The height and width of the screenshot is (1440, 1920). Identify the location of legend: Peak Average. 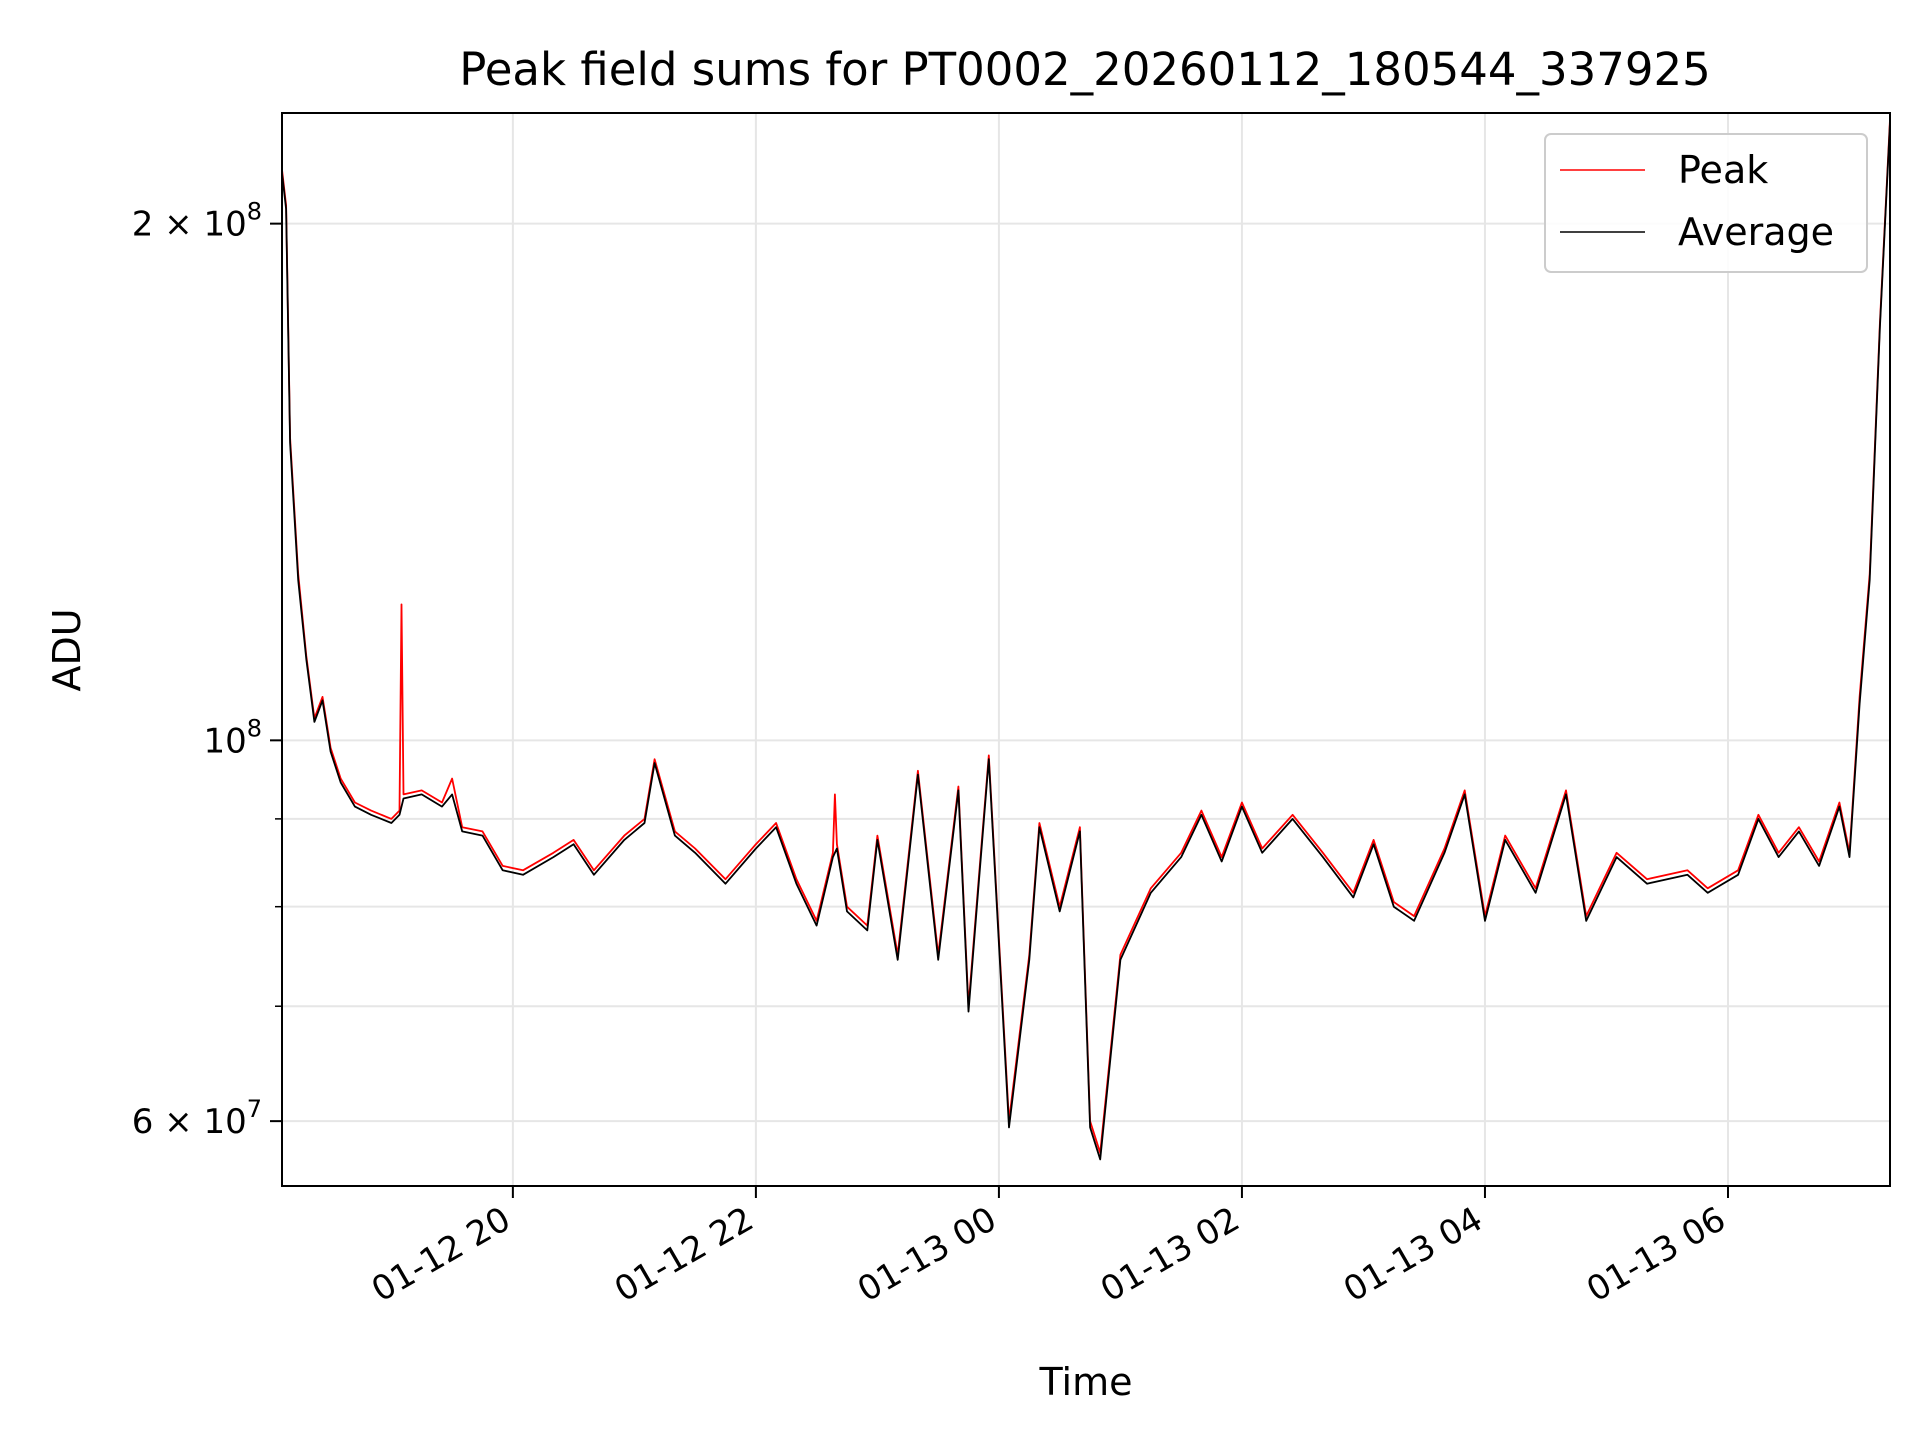
(1706, 203).